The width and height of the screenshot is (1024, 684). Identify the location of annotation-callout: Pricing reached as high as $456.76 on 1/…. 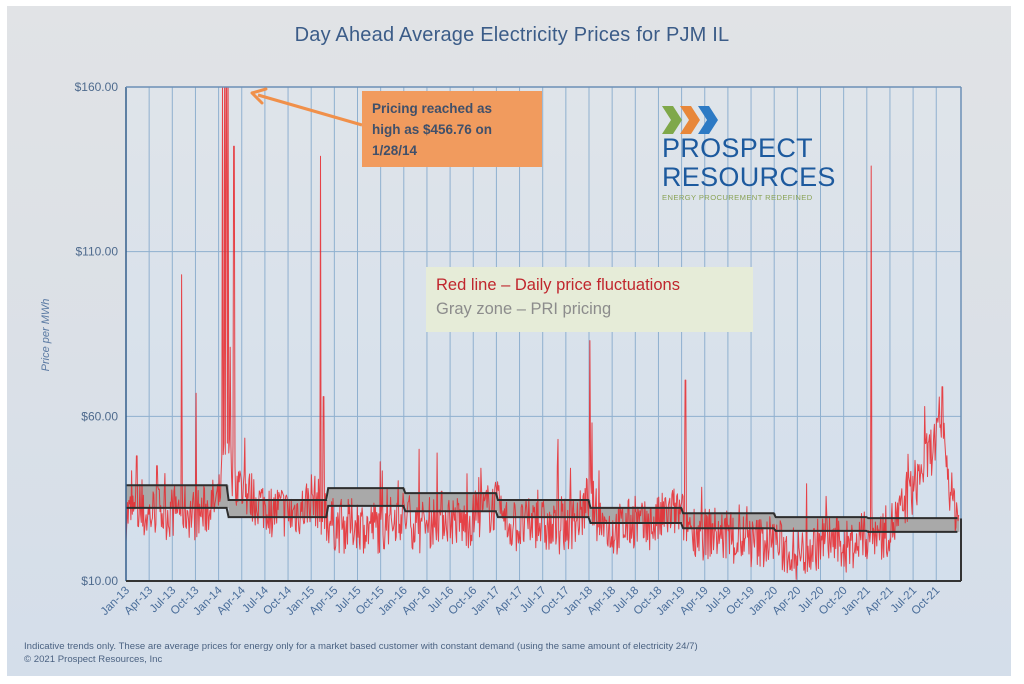
(452, 129).